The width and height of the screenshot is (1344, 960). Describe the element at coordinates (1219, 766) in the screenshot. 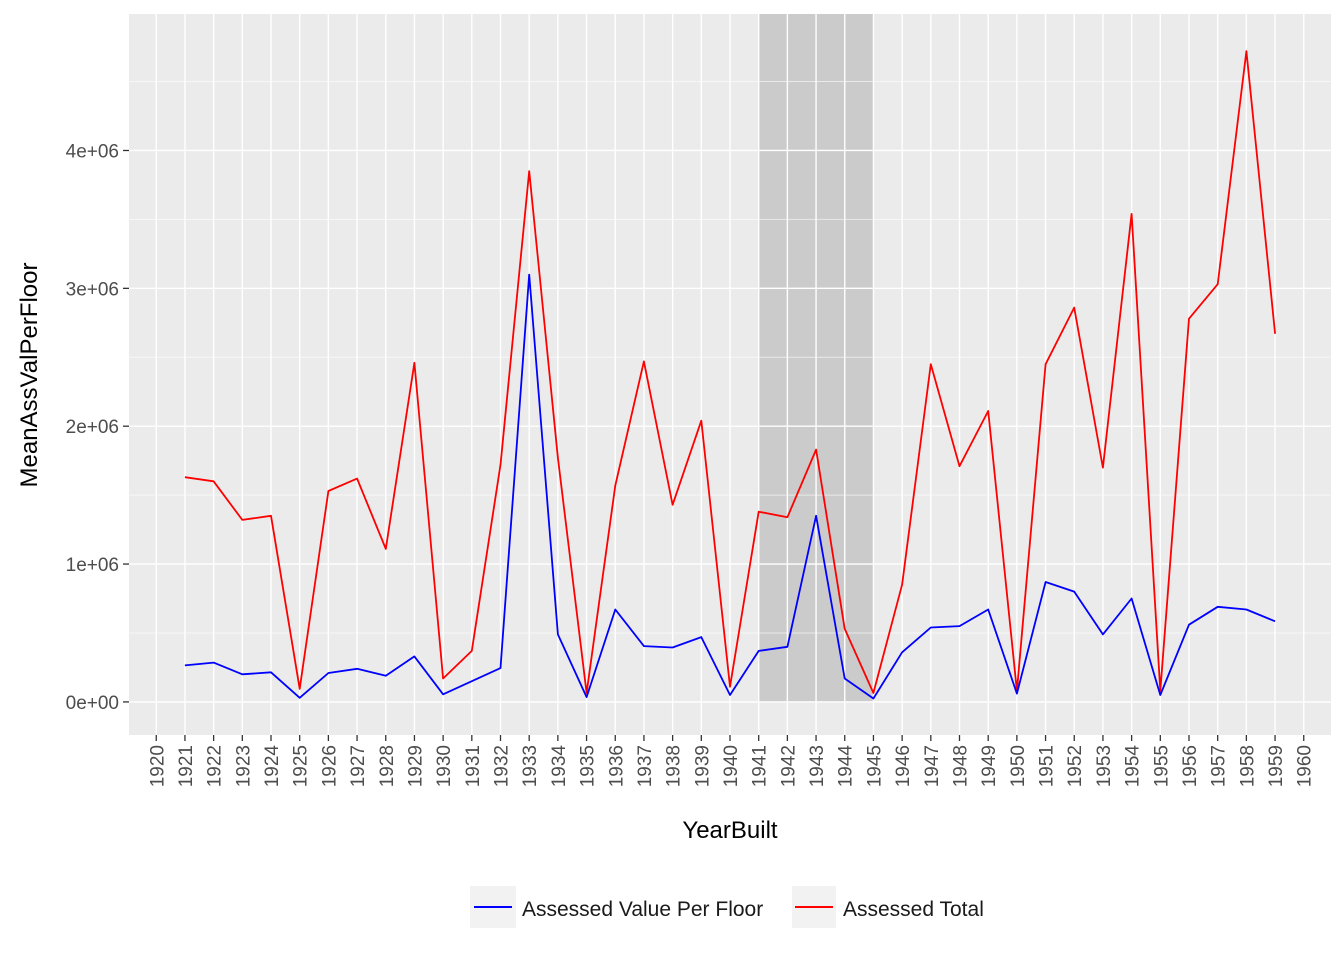

I see `x-tick-label: 1957` at that location.